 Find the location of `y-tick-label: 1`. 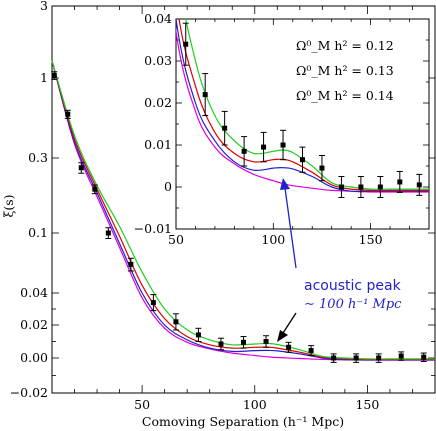

y-tick-label: 1 is located at coordinates (44, 77).